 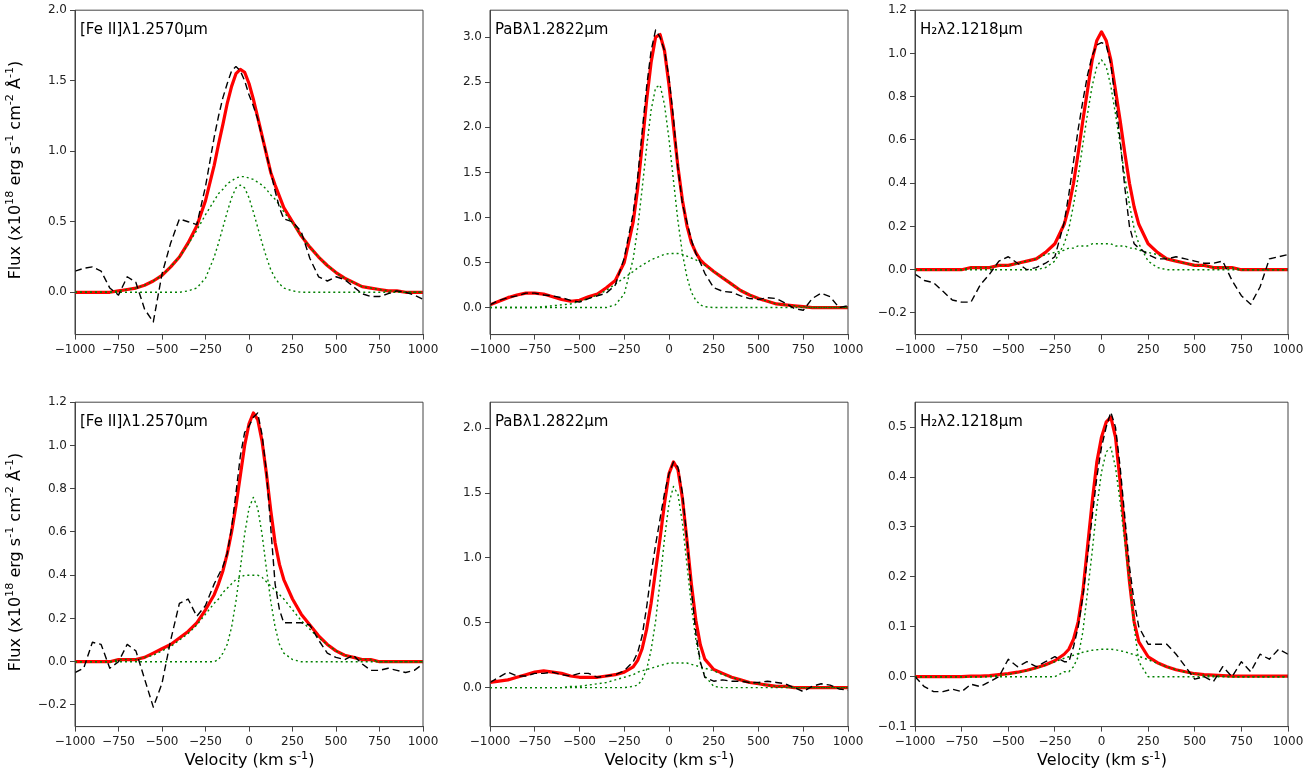 I want to click on y-tick-label: 2.5, so click(x=472, y=81).